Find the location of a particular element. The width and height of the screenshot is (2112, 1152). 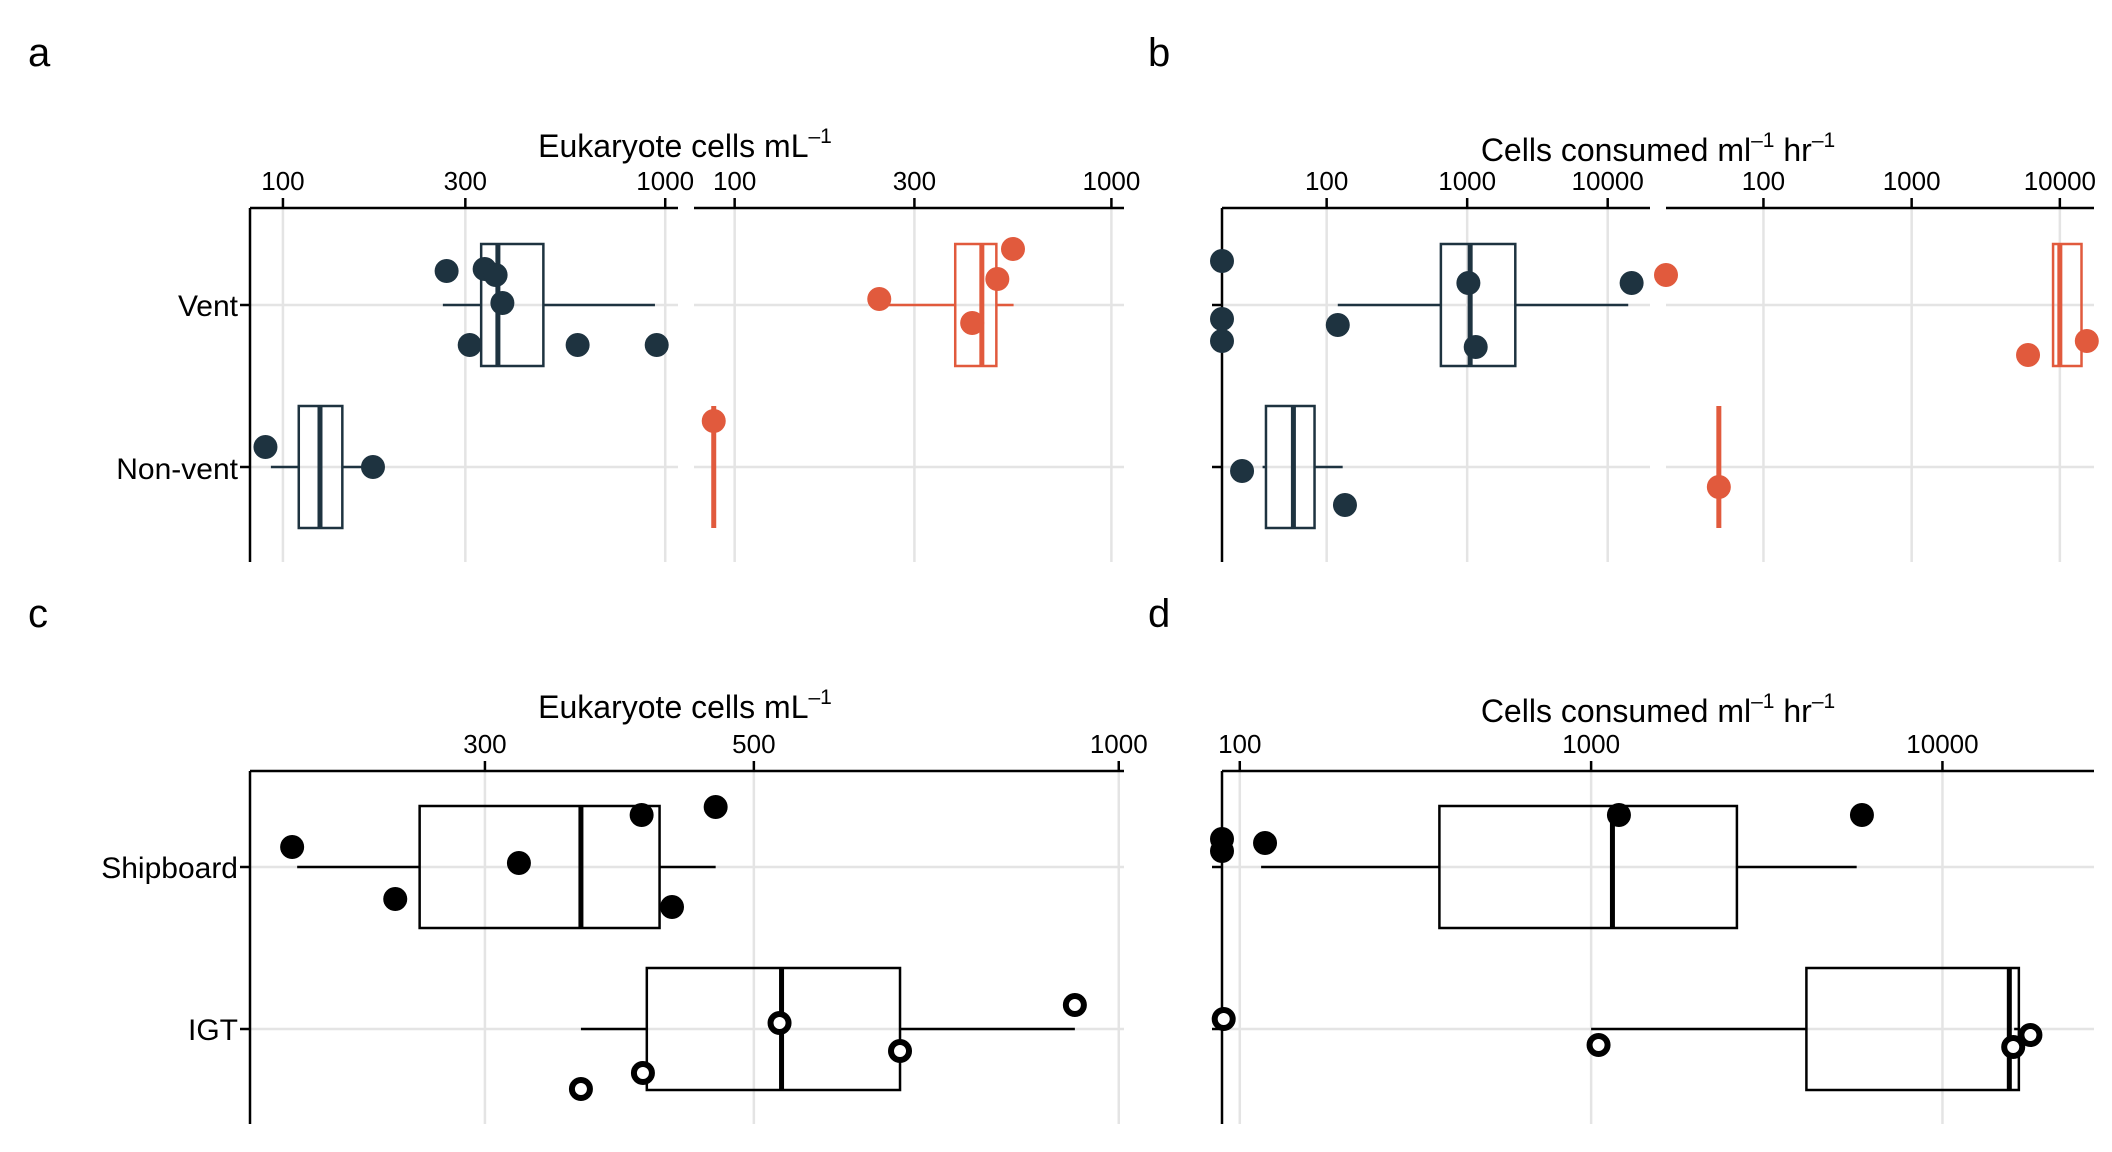

x-tick-label-b0-2: 10000 is located at coordinates (1608, 181).